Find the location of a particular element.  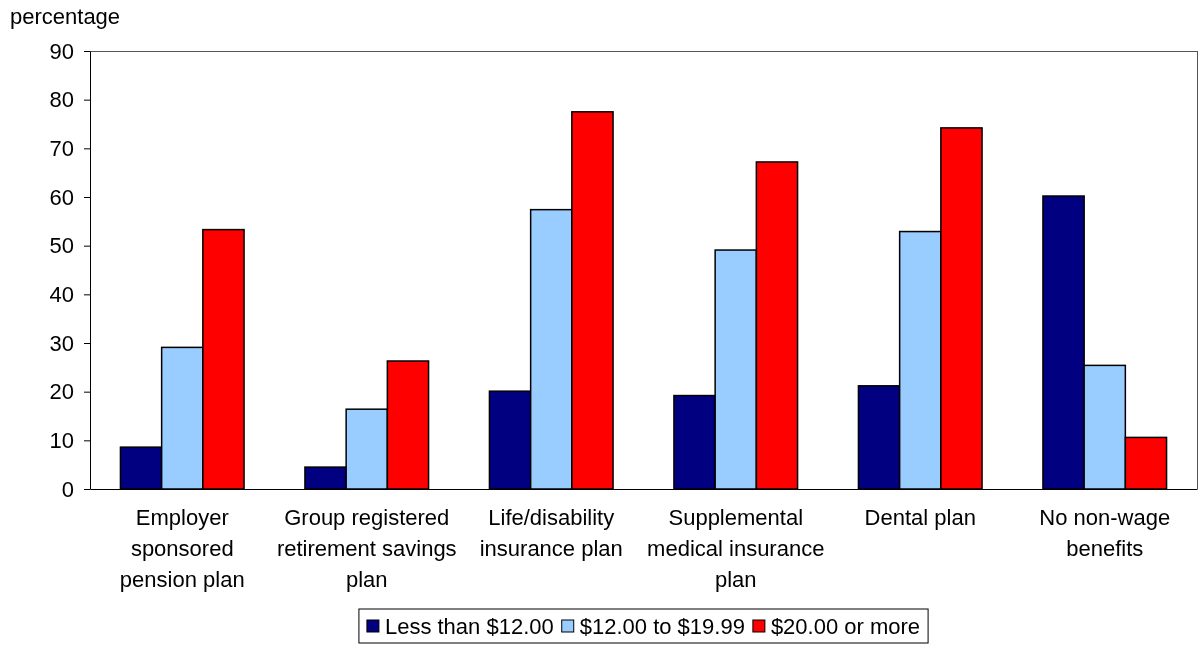

y-tick-label: 20 is located at coordinates (61, 392).